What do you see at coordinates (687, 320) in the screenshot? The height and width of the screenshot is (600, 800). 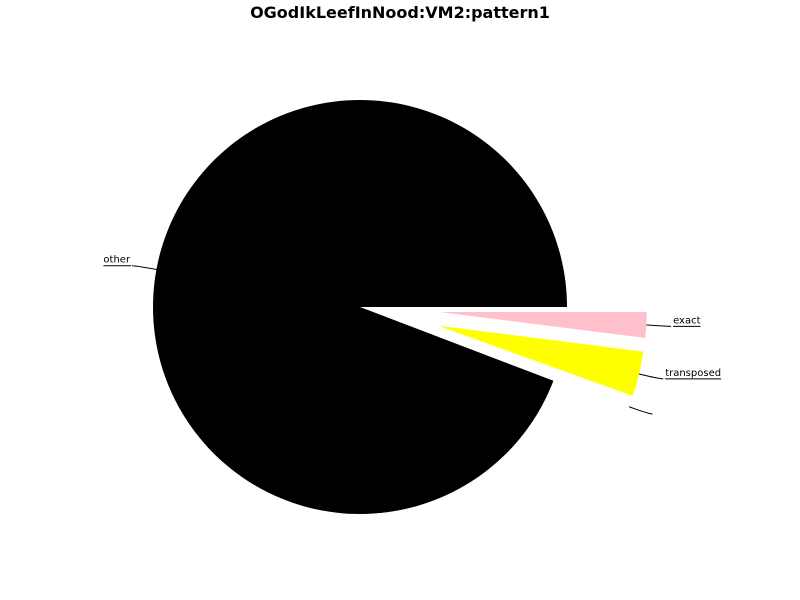 I see `slice-label-exact: exact` at bounding box center [687, 320].